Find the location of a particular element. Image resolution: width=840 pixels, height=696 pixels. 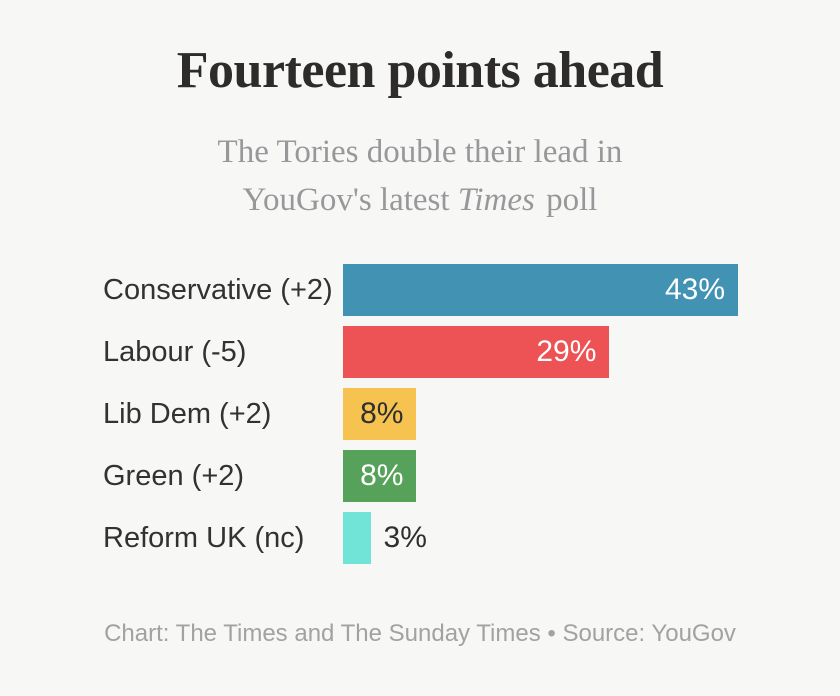

category-label-reform-uk-nc: Reform UK (nc) is located at coordinates (204, 537).